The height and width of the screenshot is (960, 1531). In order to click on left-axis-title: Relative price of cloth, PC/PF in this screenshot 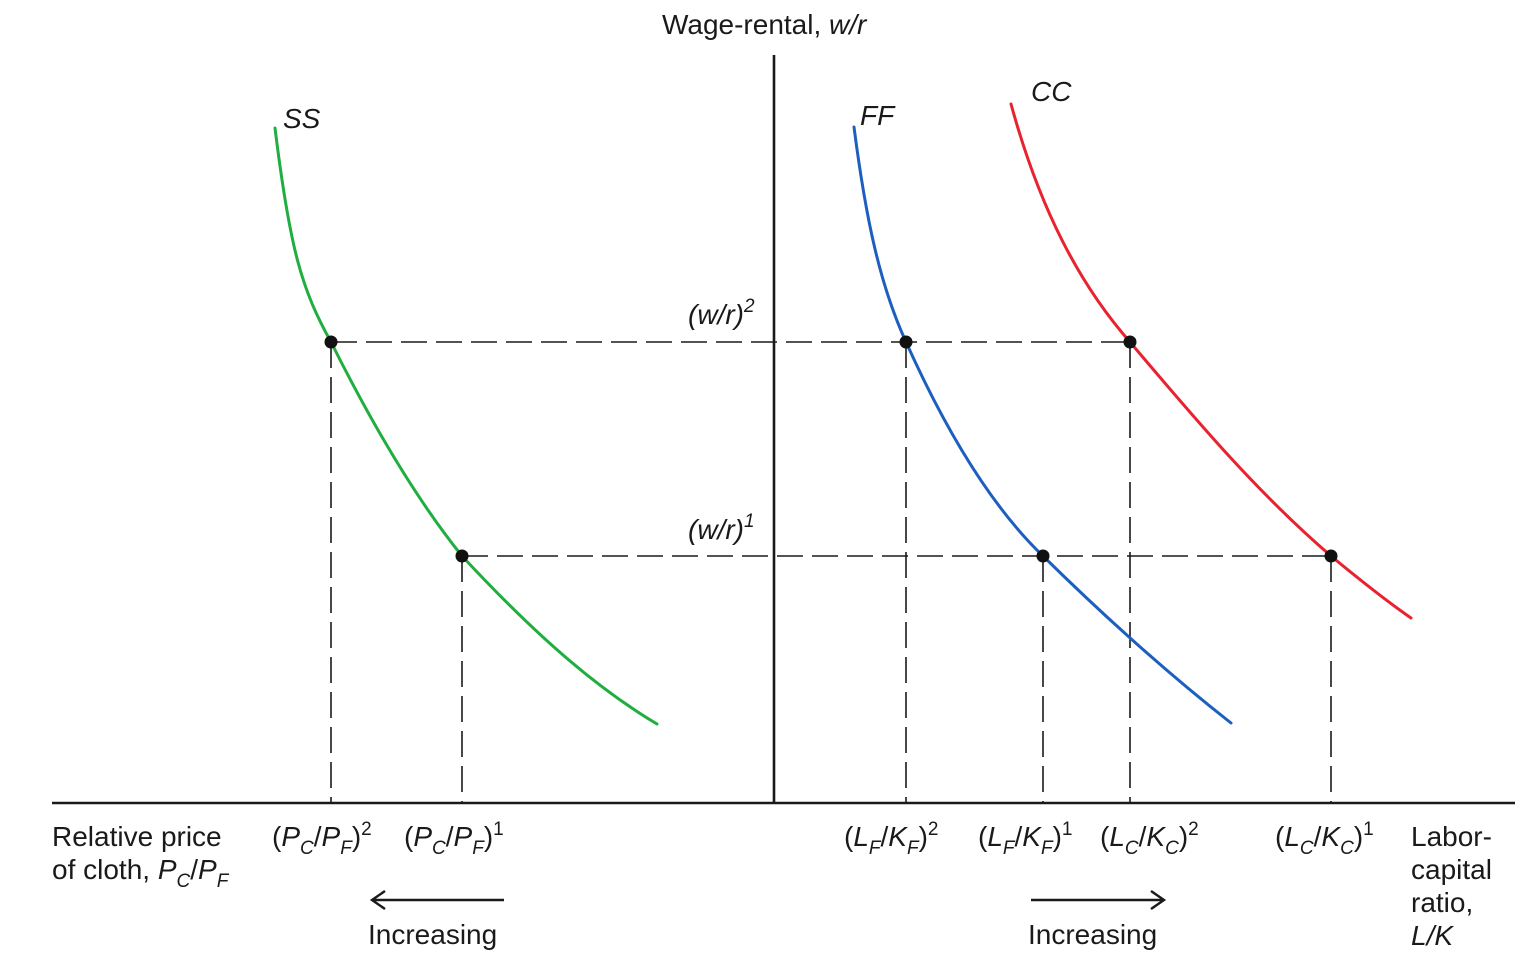, I will do `click(141, 856)`.